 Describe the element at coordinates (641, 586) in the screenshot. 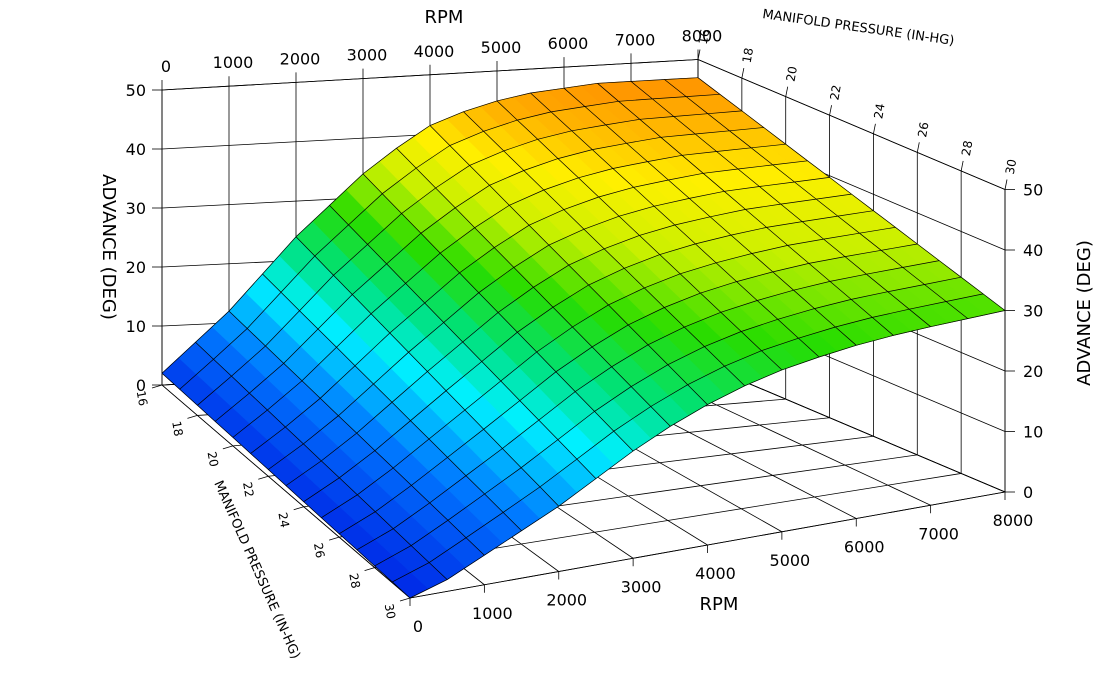

I see `rpm-tick-label-front: 3000` at that location.